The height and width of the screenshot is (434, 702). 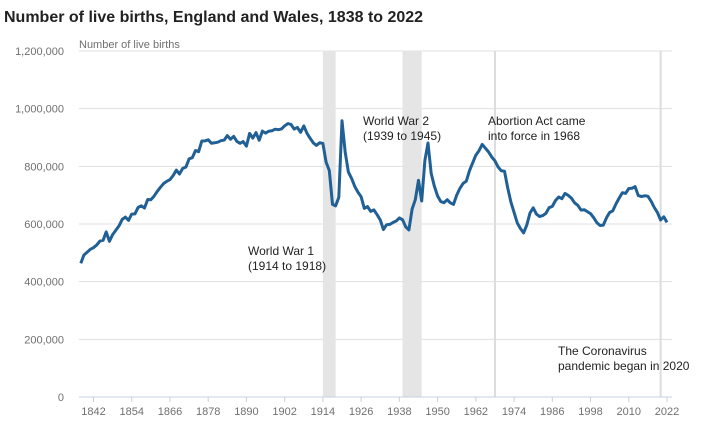 What do you see at coordinates (61, 398) in the screenshot?
I see `y-tick-label: 0` at bounding box center [61, 398].